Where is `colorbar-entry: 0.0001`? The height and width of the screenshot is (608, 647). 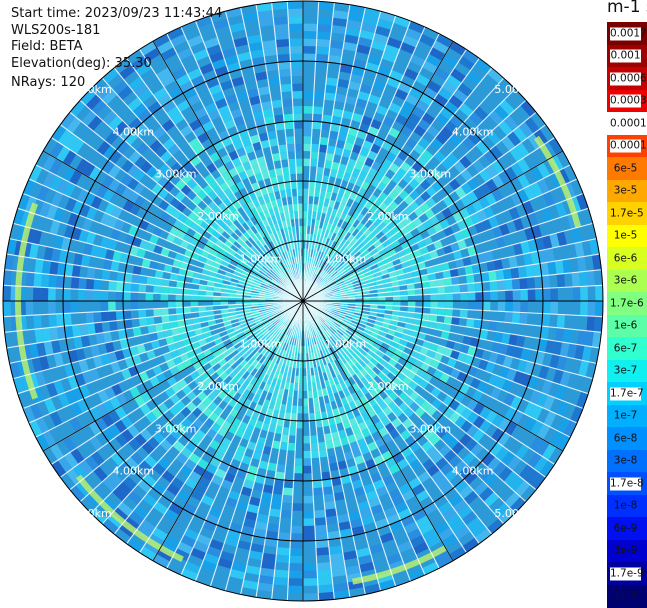 colorbar-entry: 0.0001 is located at coordinates (627, 146).